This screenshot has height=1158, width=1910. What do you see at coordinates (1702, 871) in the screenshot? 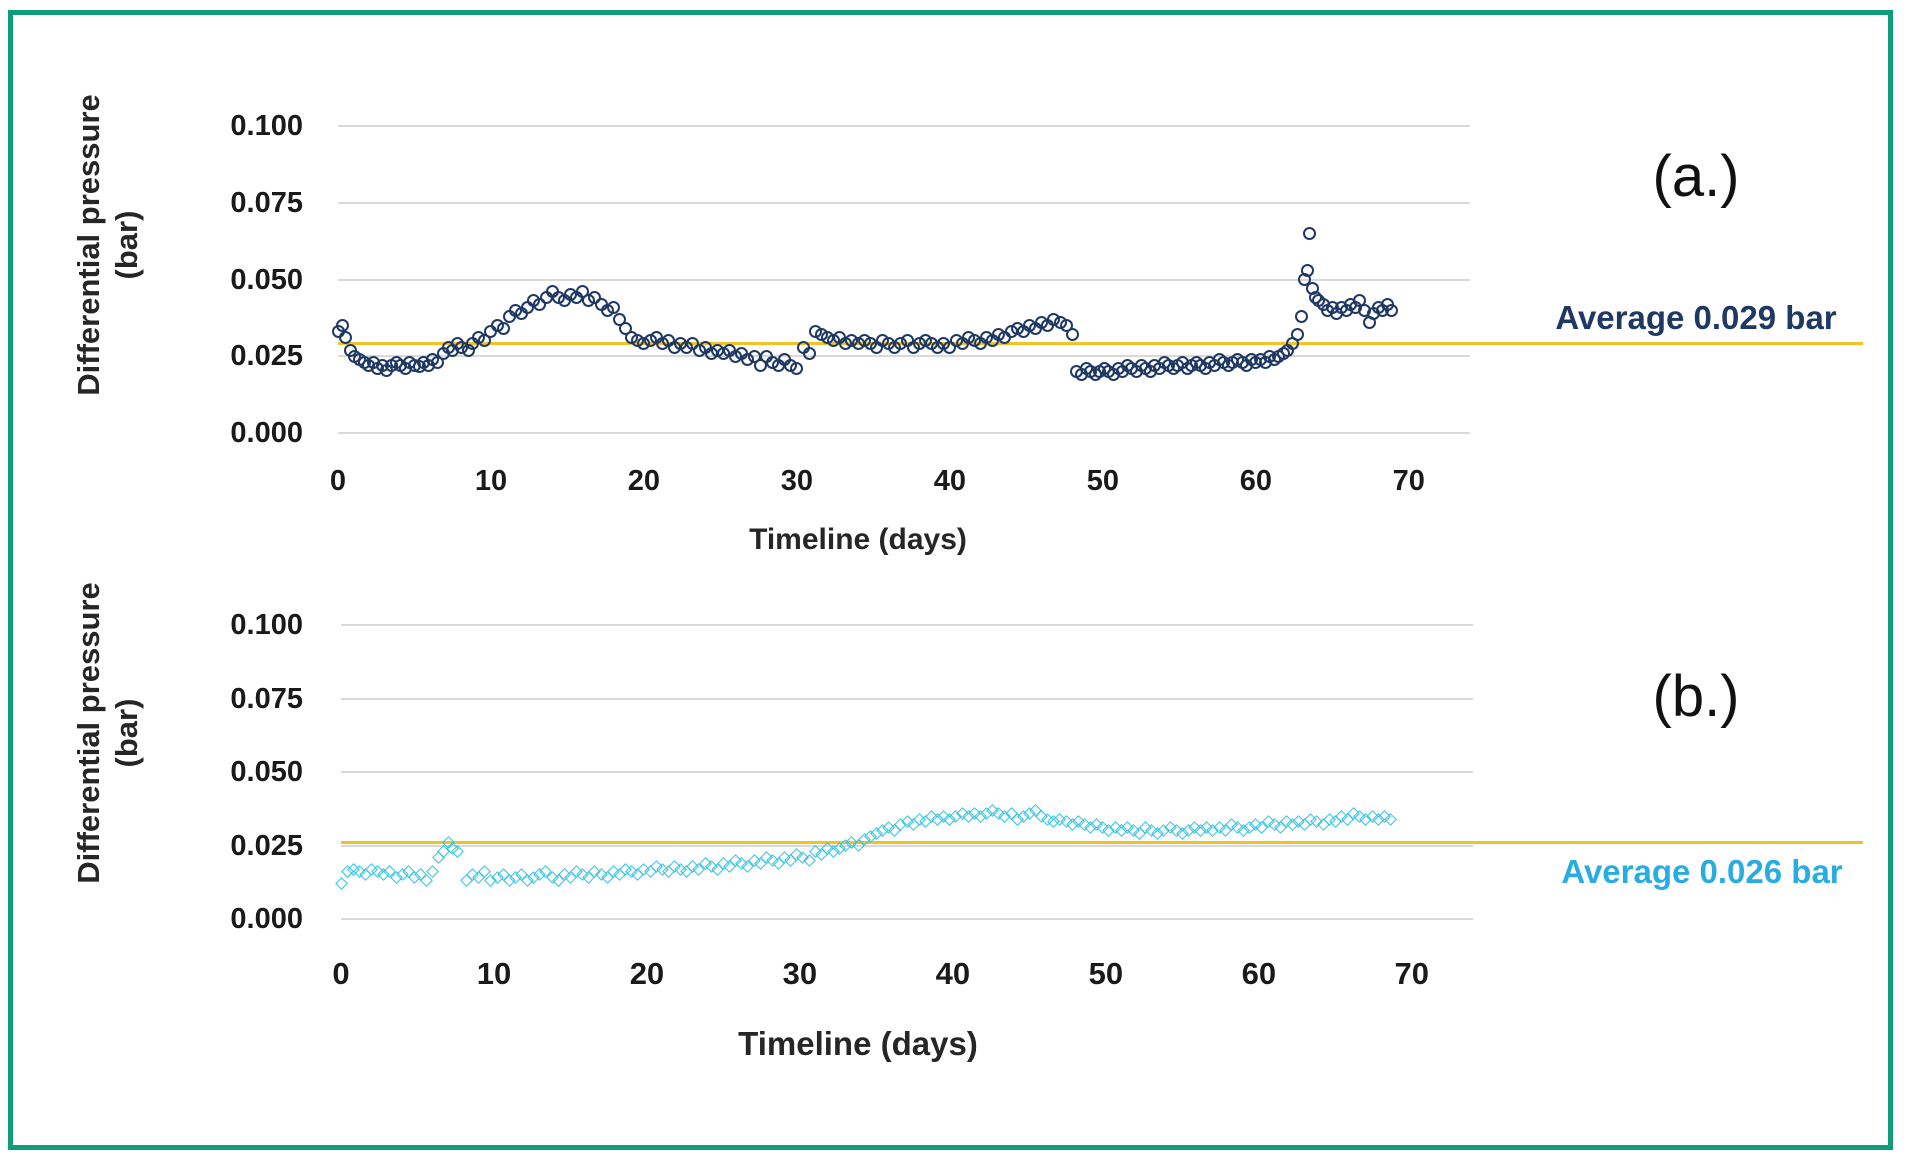
I see `average-annotation-b: Average 0.026 bar` at bounding box center [1702, 871].